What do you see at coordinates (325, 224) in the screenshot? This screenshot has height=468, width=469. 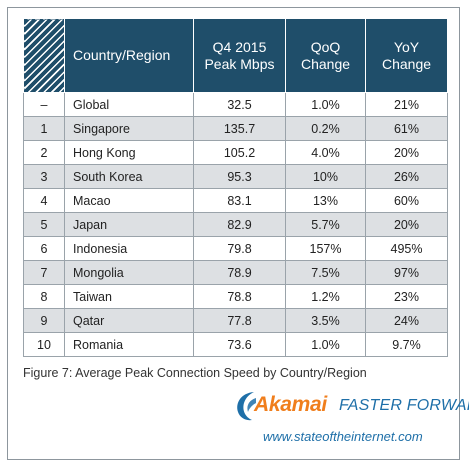 I see `qoq-cell: 5.7%` at bounding box center [325, 224].